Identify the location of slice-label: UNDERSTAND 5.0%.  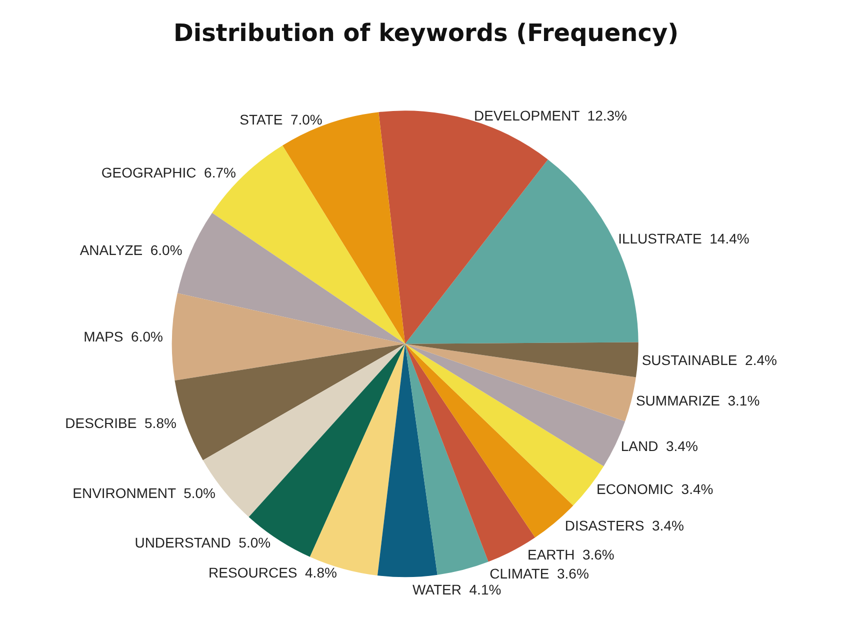
(202, 542).